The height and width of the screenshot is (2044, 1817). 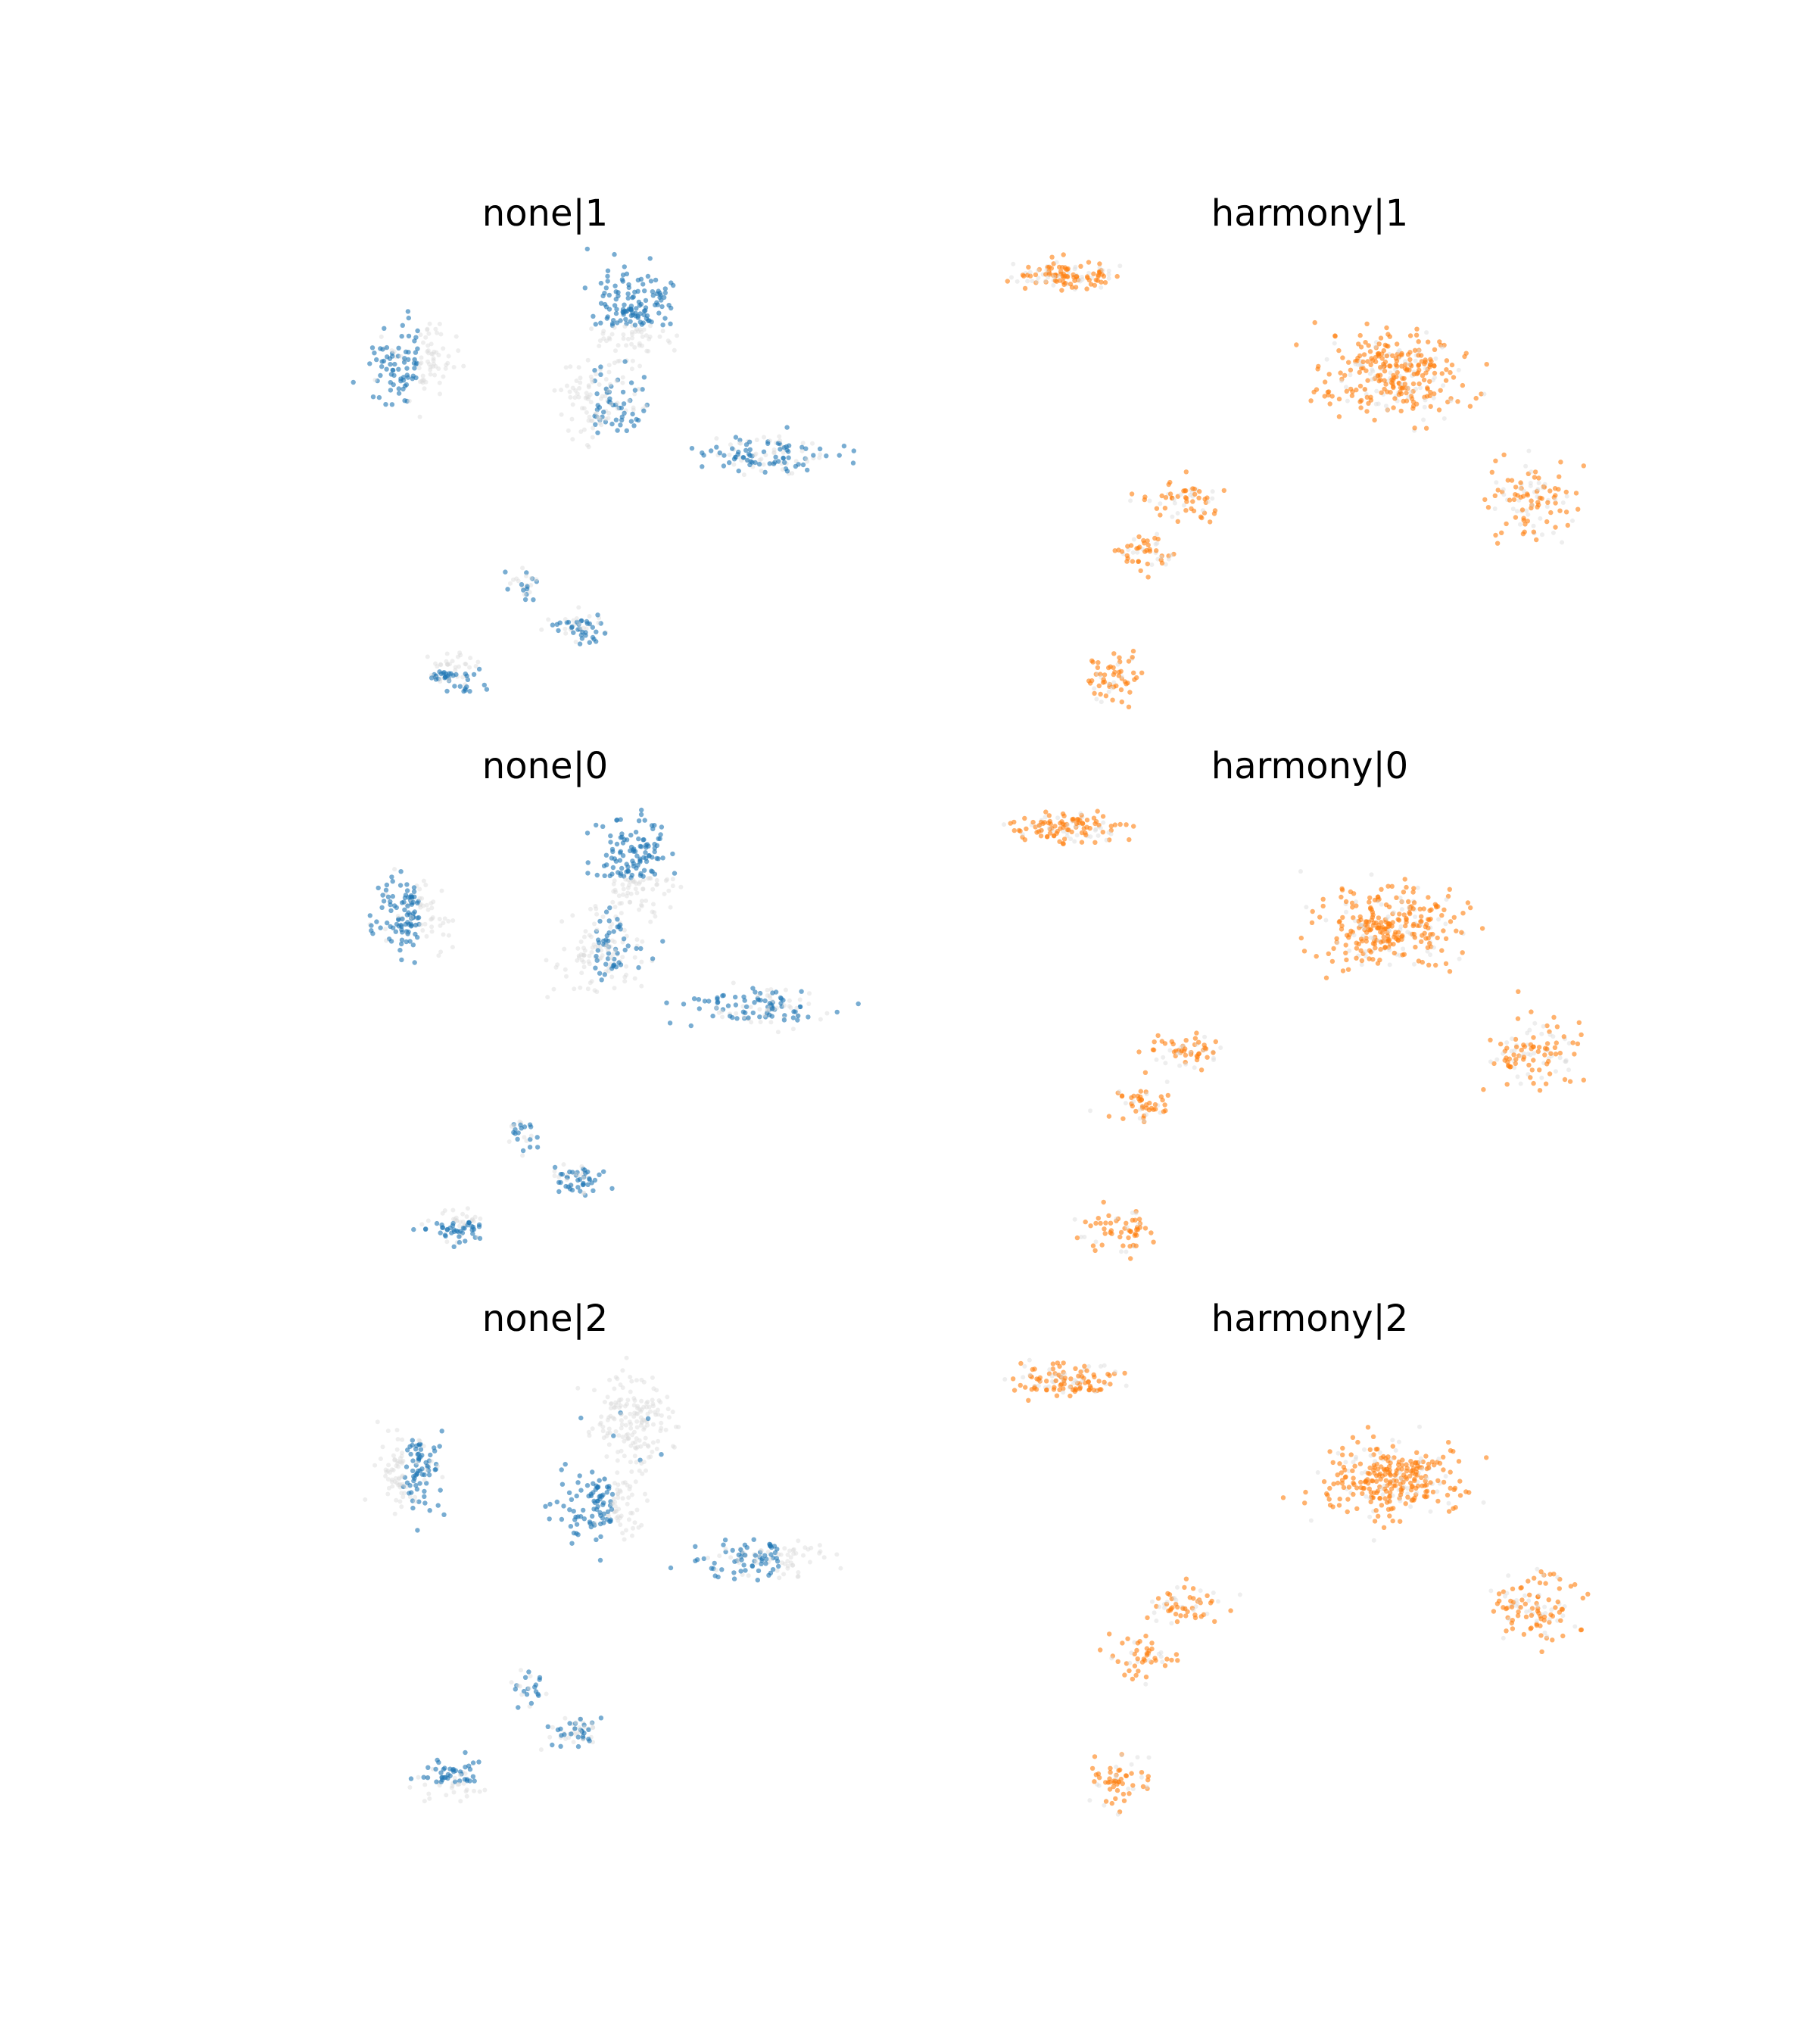 What do you see at coordinates (1295, 451) in the screenshot?
I see `panel-harmony-1: harmony|1` at bounding box center [1295, 451].